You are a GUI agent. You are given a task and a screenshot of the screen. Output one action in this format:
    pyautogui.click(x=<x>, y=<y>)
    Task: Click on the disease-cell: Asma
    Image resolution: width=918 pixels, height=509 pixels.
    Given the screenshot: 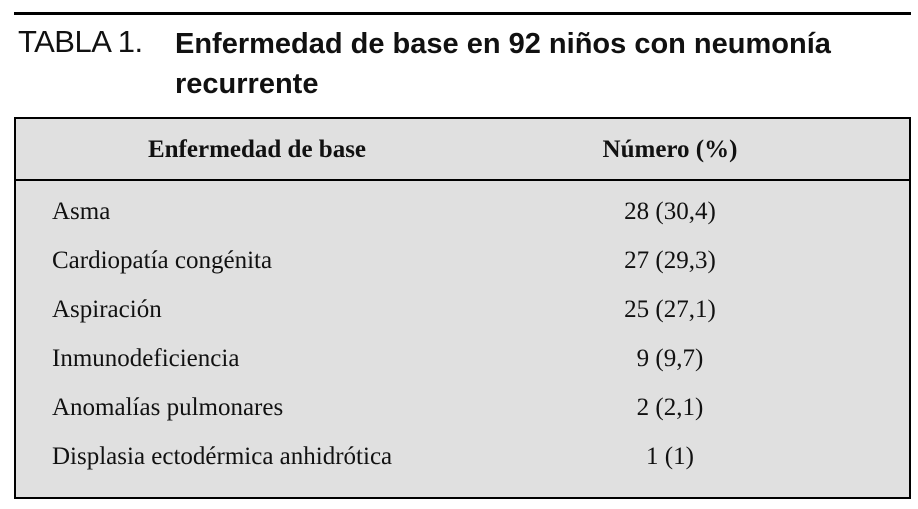 What is the action you would take?
    pyautogui.click(x=81, y=211)
    